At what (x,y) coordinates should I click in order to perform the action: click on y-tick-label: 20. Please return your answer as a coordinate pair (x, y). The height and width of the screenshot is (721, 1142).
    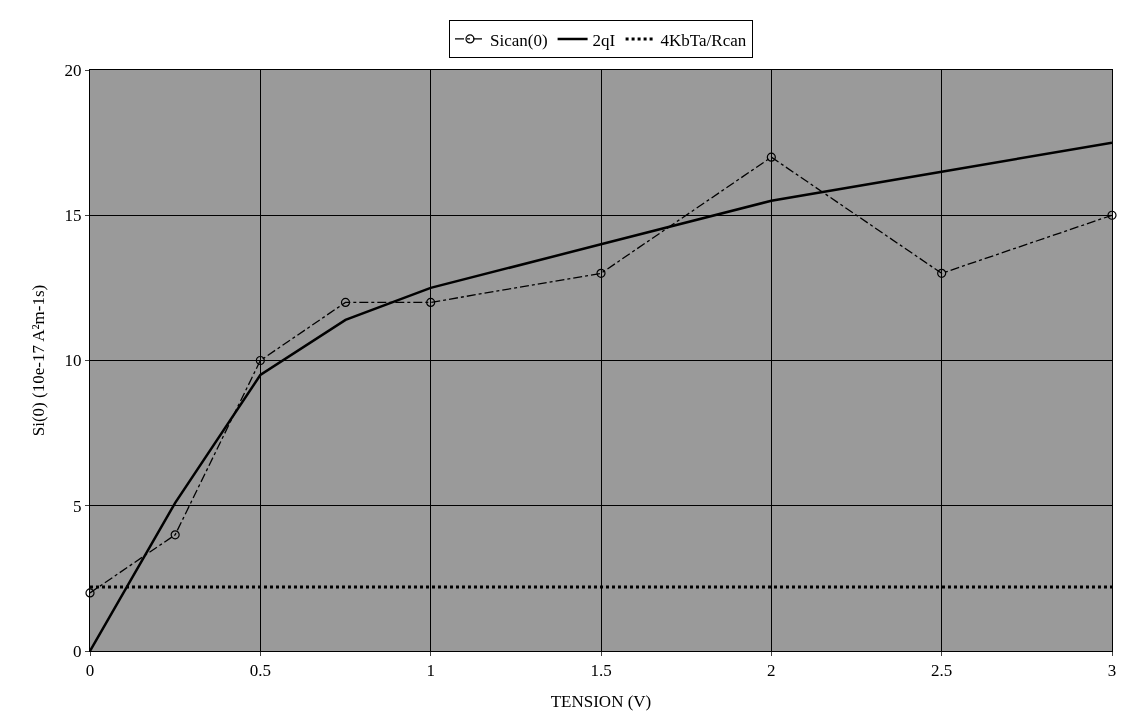
    Looking at the image, I should click on (73, 70).